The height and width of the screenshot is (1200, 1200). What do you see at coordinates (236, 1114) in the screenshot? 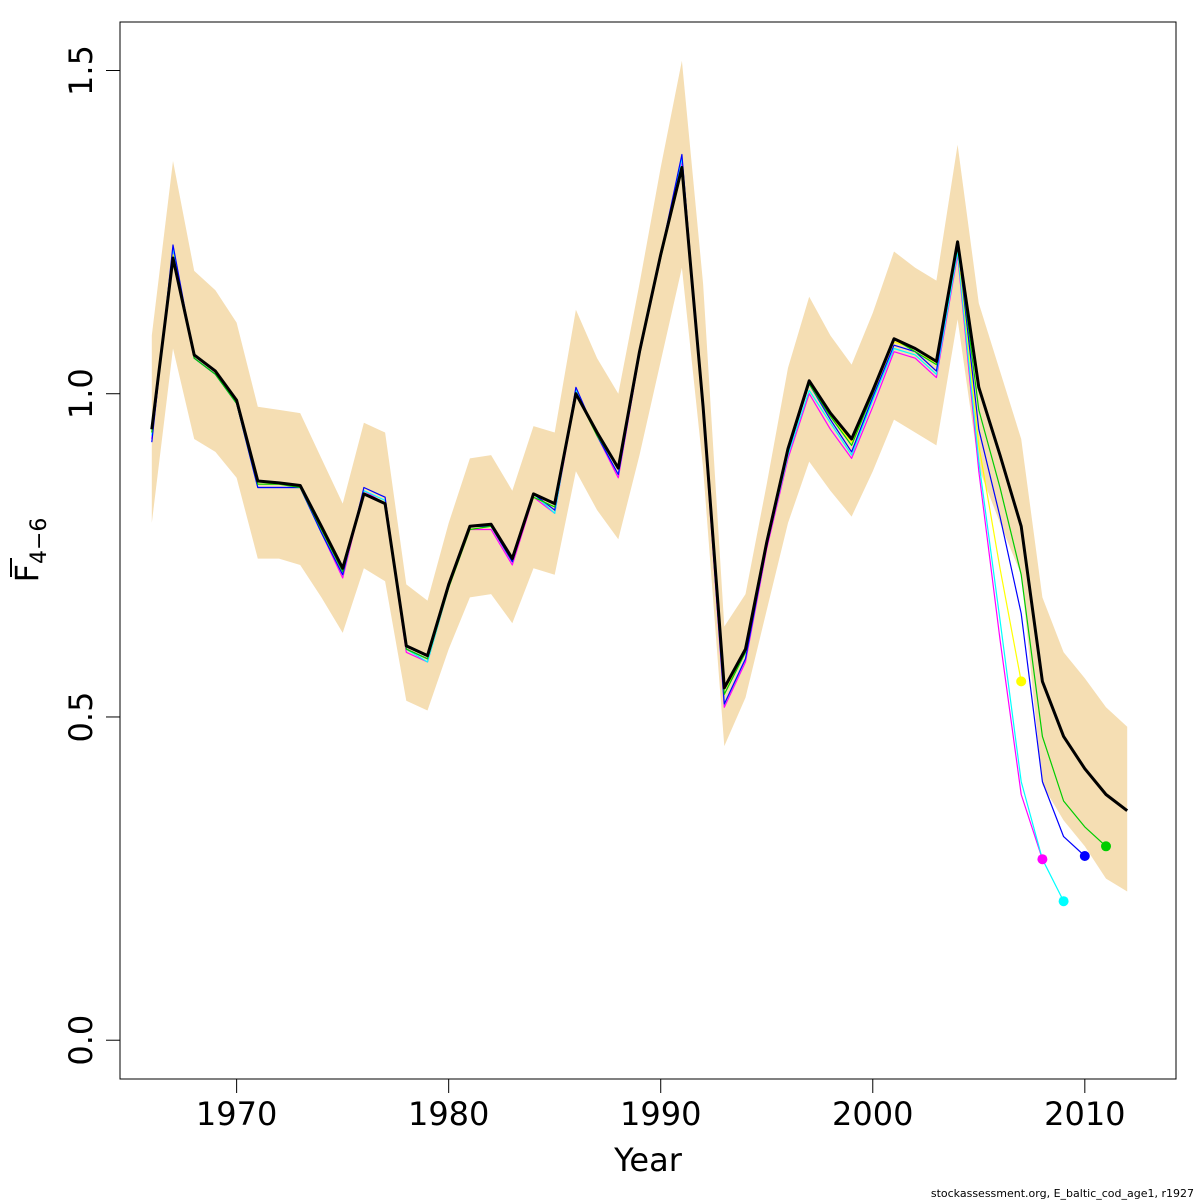
I see `x-tick-label-1970: 1970` at bounding box center [236, 1114].